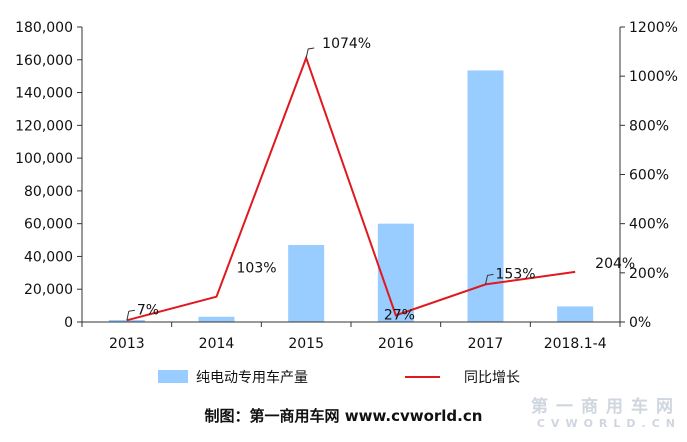  I want to click on y-tick-label: 140,000, so click(44, 94).